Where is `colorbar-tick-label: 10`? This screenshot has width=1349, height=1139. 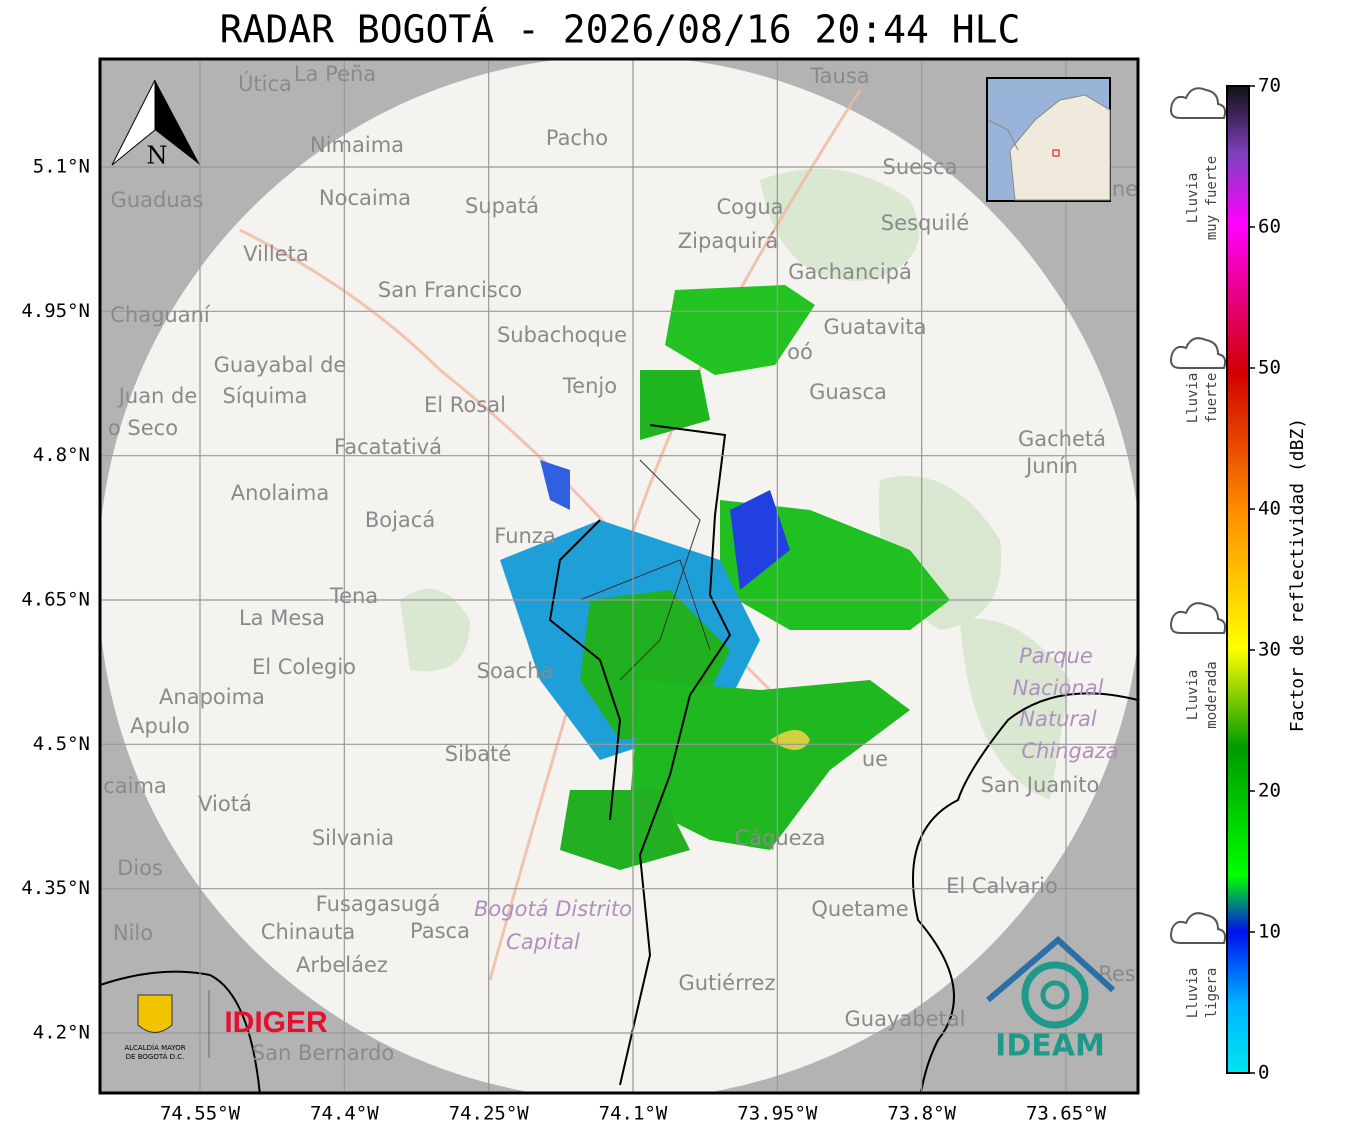
colorbar-tick-label: 10 is located at coordinates (1269, 932).